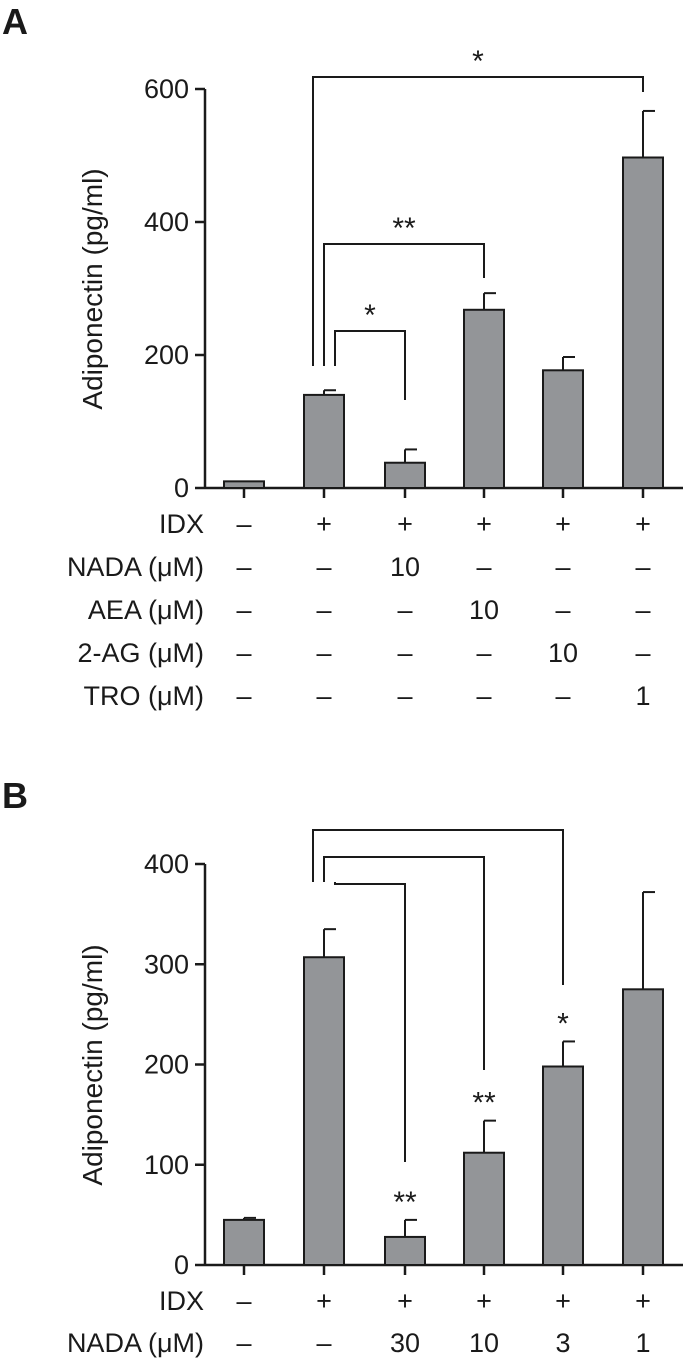 The image size is (686, 1359). What do you see at coordinates (15, 795) in the screenshot?
I see `panel-b-letter: B` at bounding box center [15, 795].